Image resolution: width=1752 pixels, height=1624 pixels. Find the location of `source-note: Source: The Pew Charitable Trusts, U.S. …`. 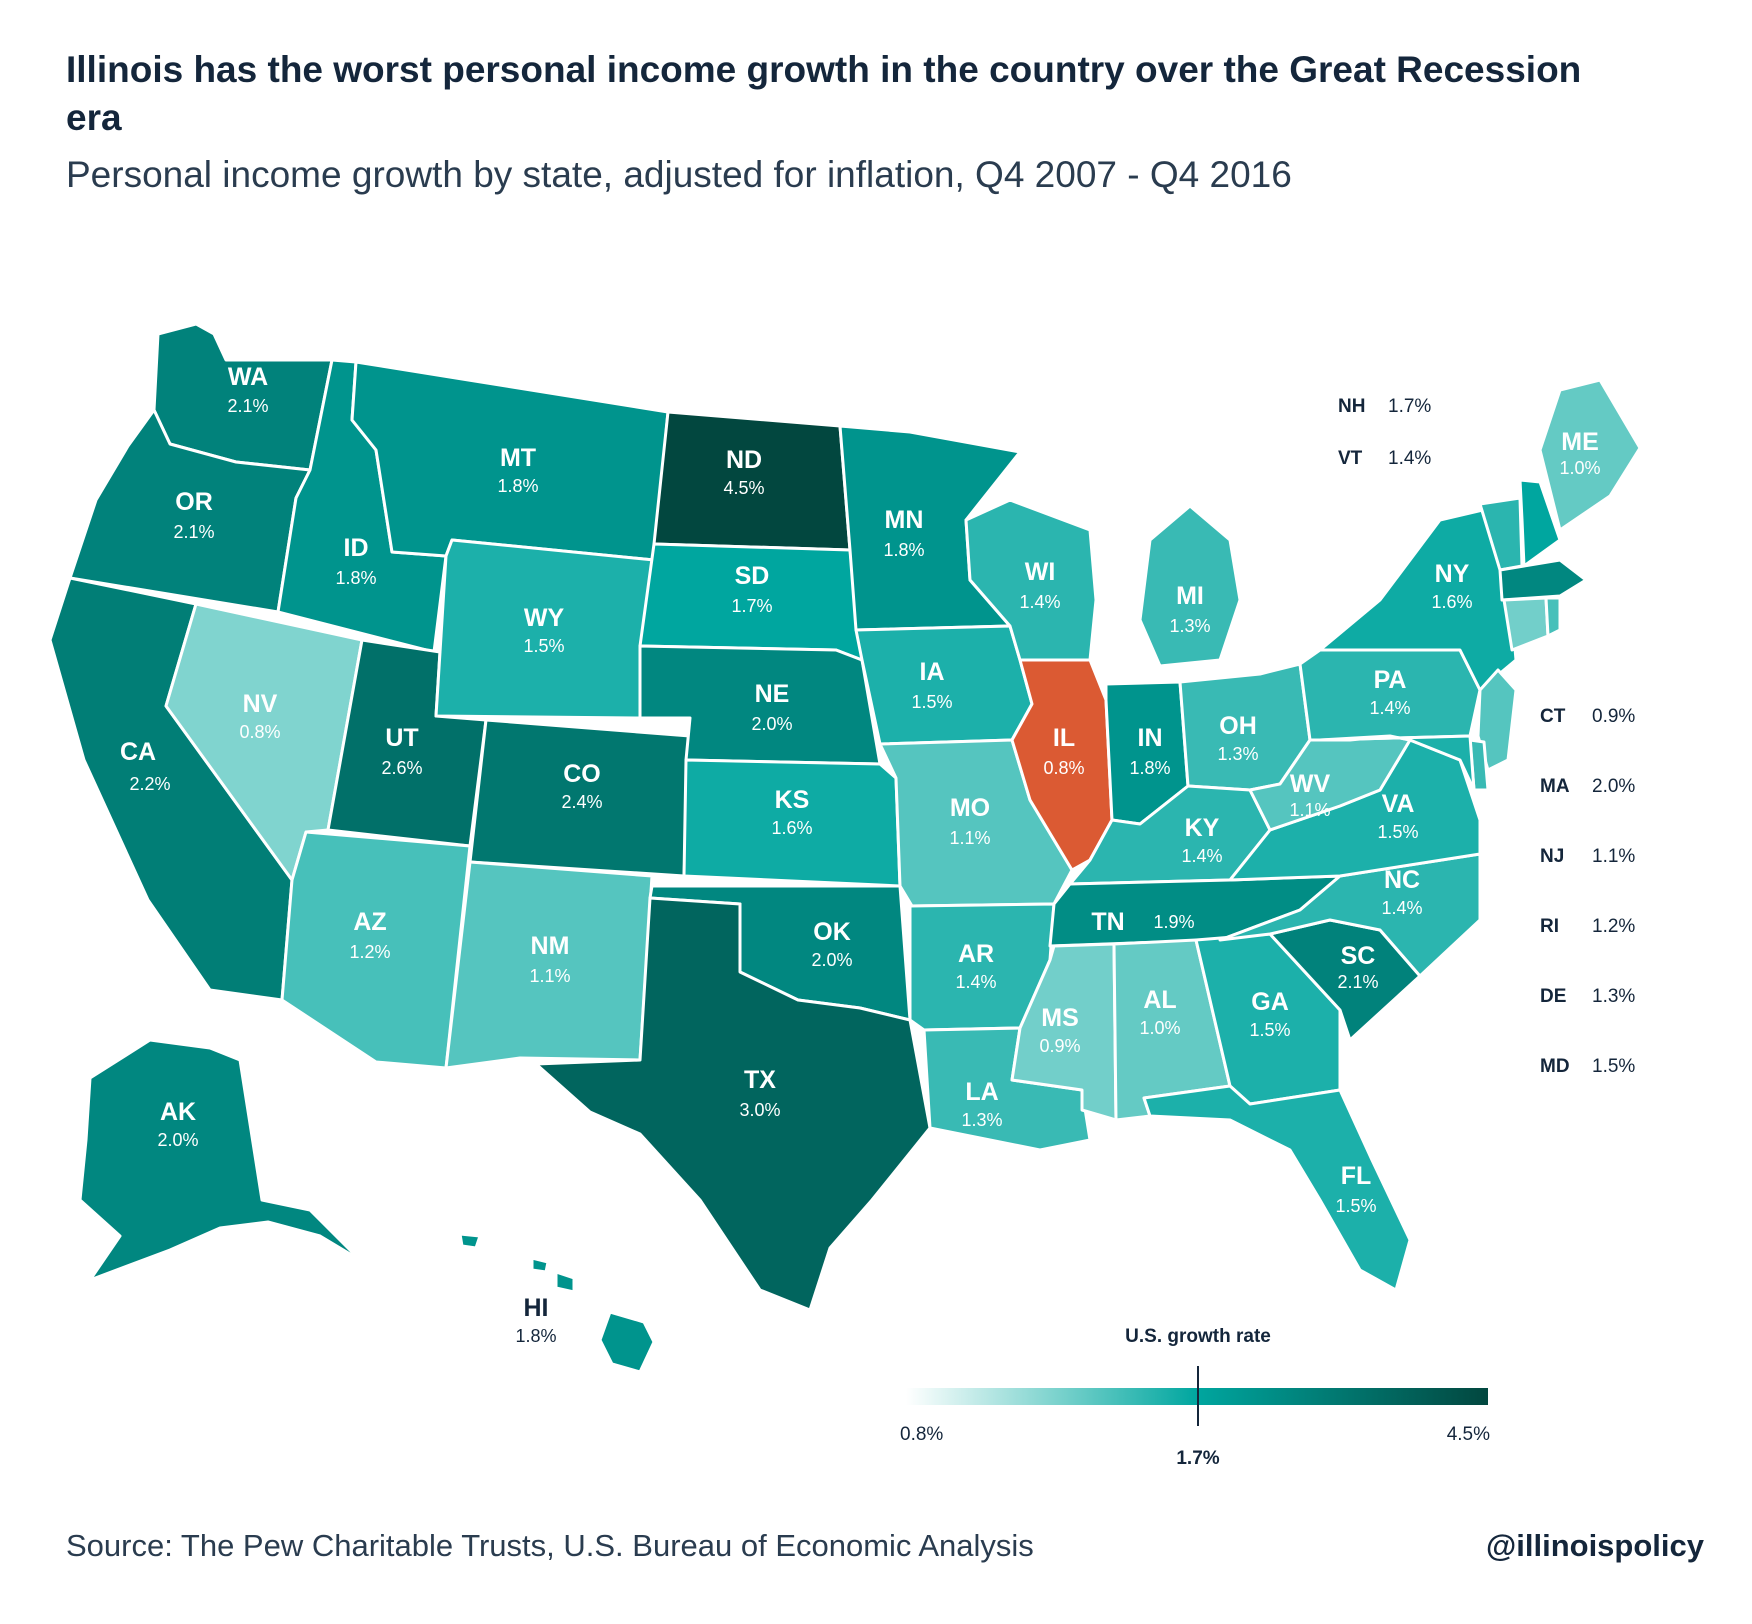

source-note: Source: The Pew Charitable Trusts, U.S. … is located at coordinates (550, 1545).